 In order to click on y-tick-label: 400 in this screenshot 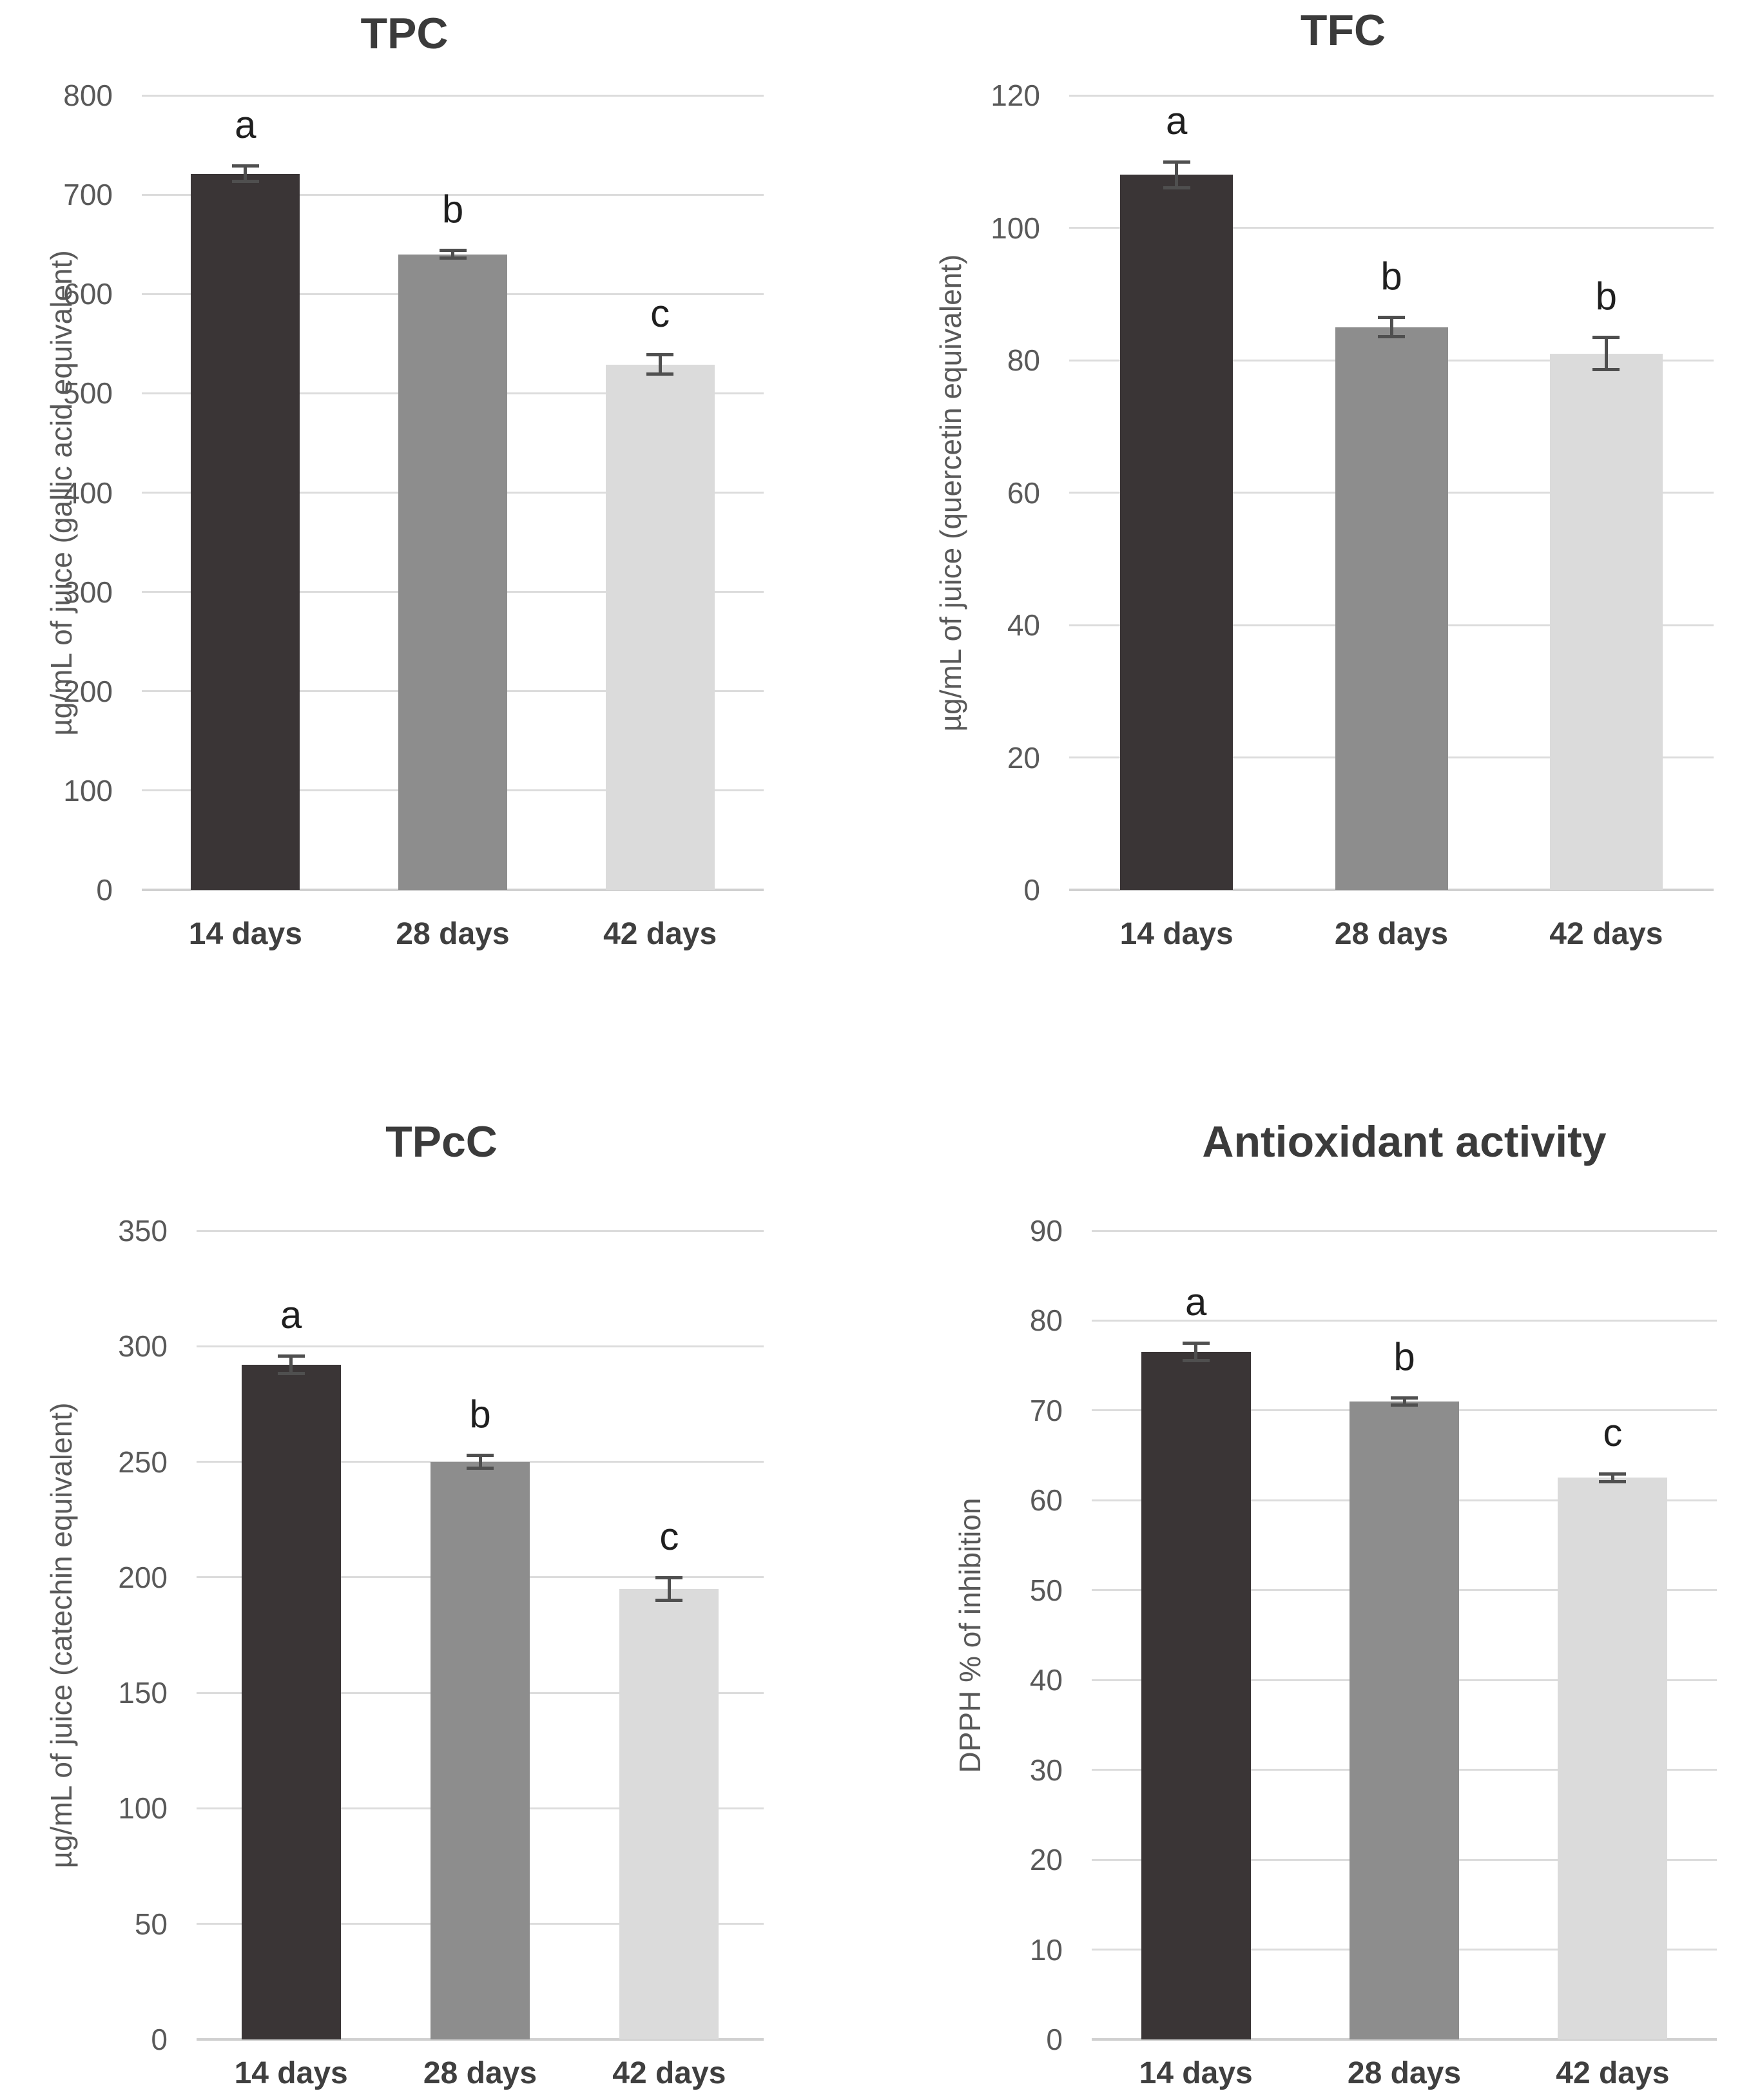, I will do `click(88, 493)`.